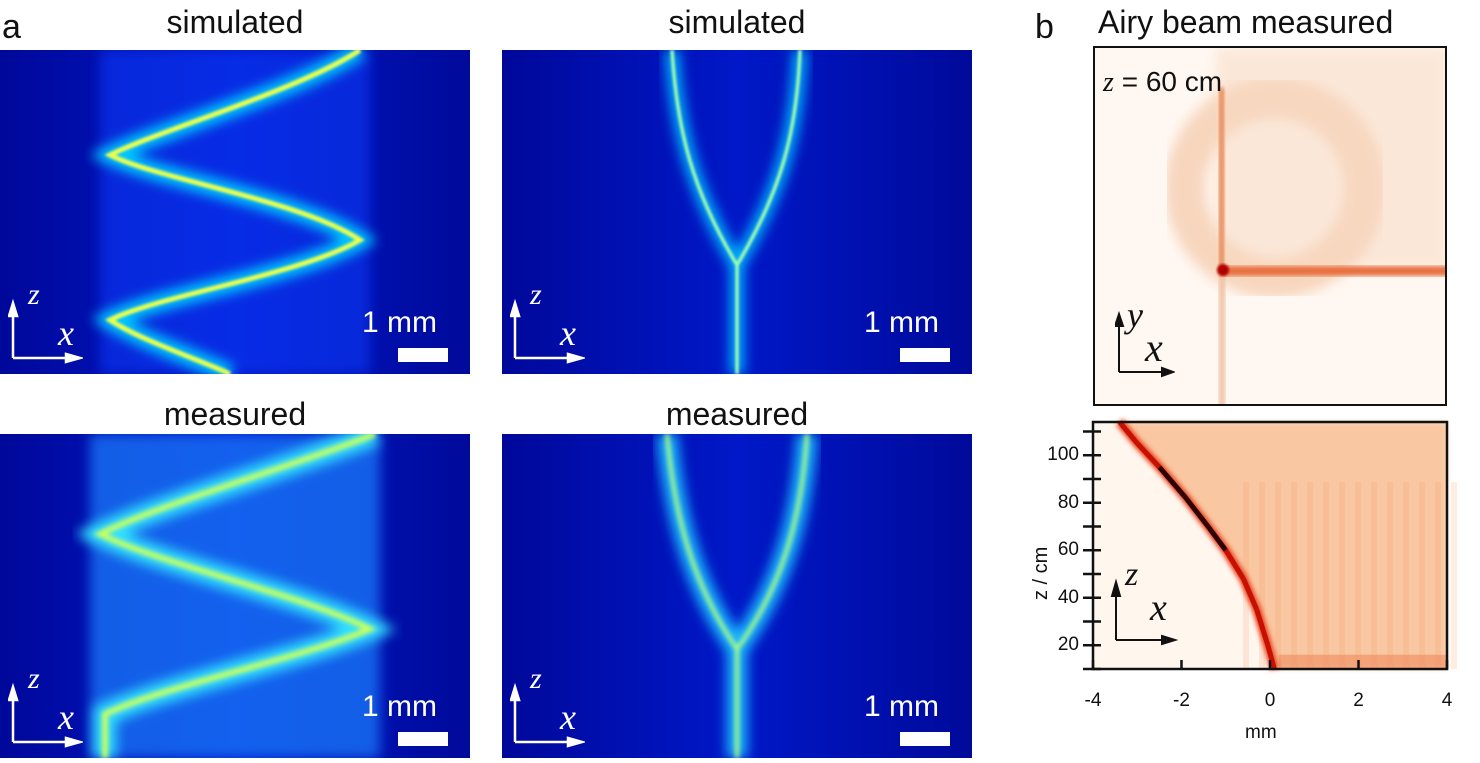 This screenshot has height=763, width=1480. I want to click on bottom-bright-band, so click(1362, 661).